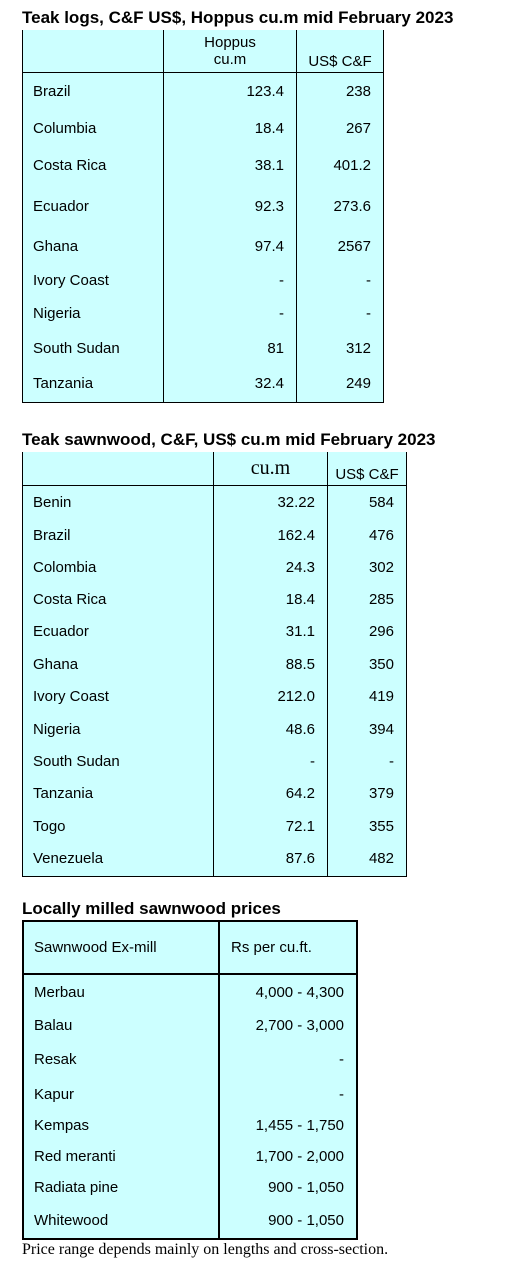 The height and width of the screenshot is (1266, 526). I want to click on table-row: Brazil 123.4 238, so click(203, 91).